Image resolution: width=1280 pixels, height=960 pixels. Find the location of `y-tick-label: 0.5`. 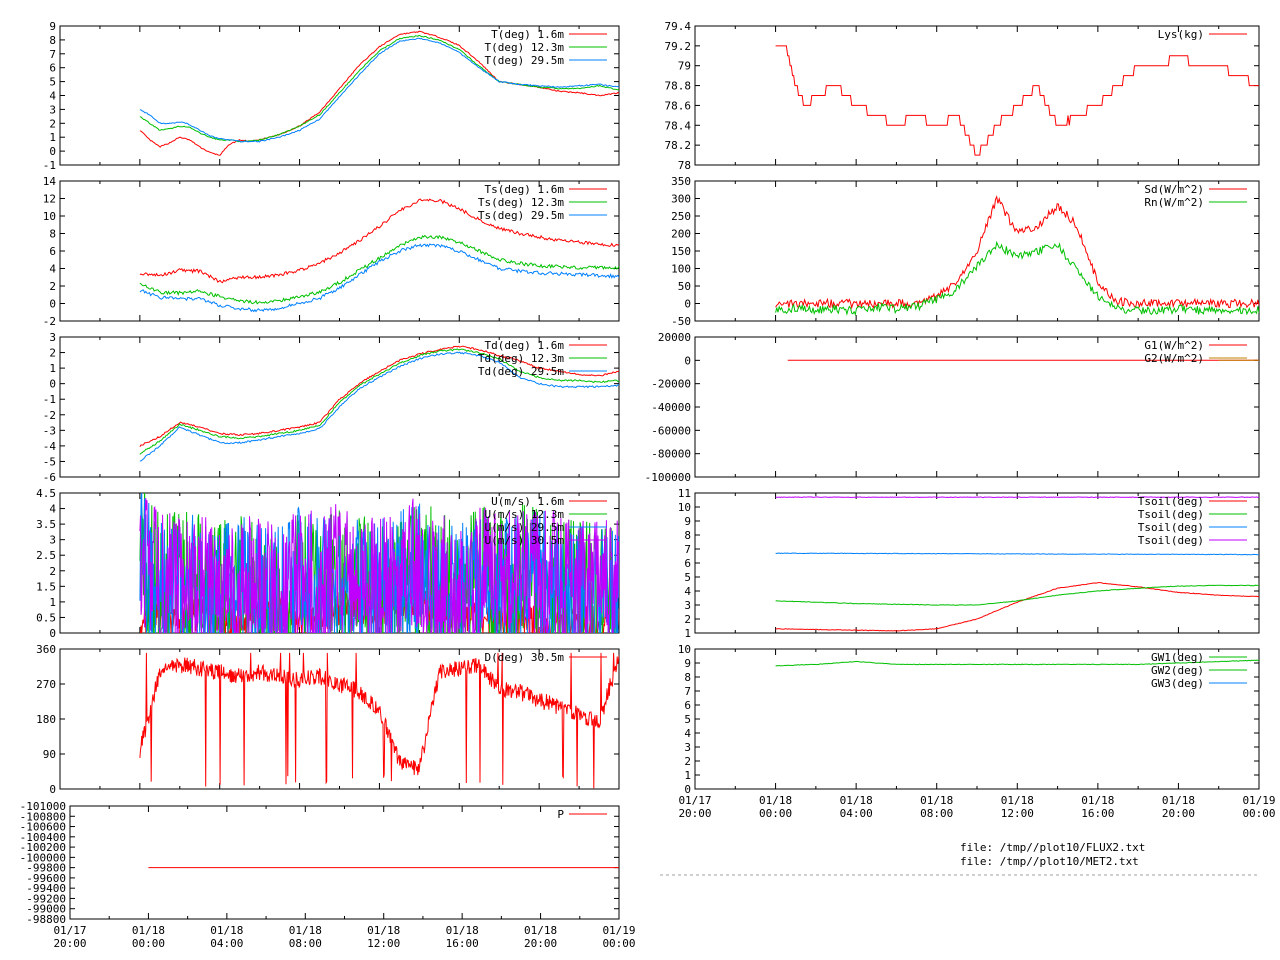

y-tick-label: 0.5 is located at coordinates (46, 617).